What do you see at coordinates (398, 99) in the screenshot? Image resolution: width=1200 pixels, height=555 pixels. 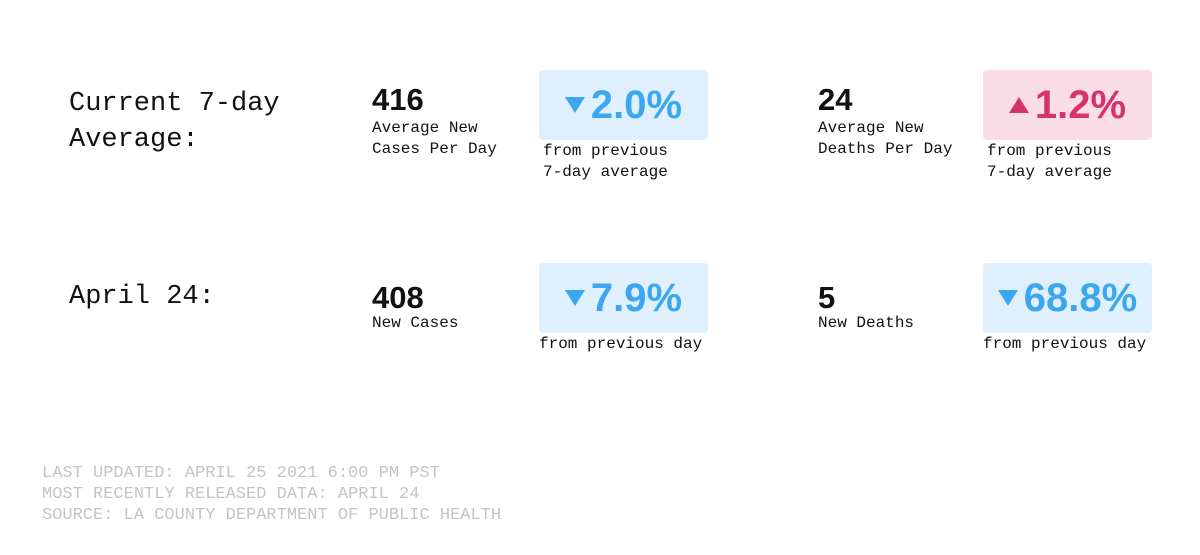 I see `stat-value: 416` at bounding box center [398, 99].